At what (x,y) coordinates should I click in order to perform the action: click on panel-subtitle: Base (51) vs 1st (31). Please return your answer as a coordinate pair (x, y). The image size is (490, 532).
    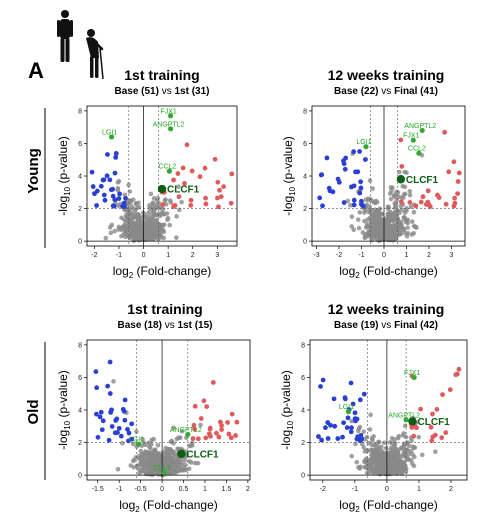
    Looking at the image, I should click on (161, 91).